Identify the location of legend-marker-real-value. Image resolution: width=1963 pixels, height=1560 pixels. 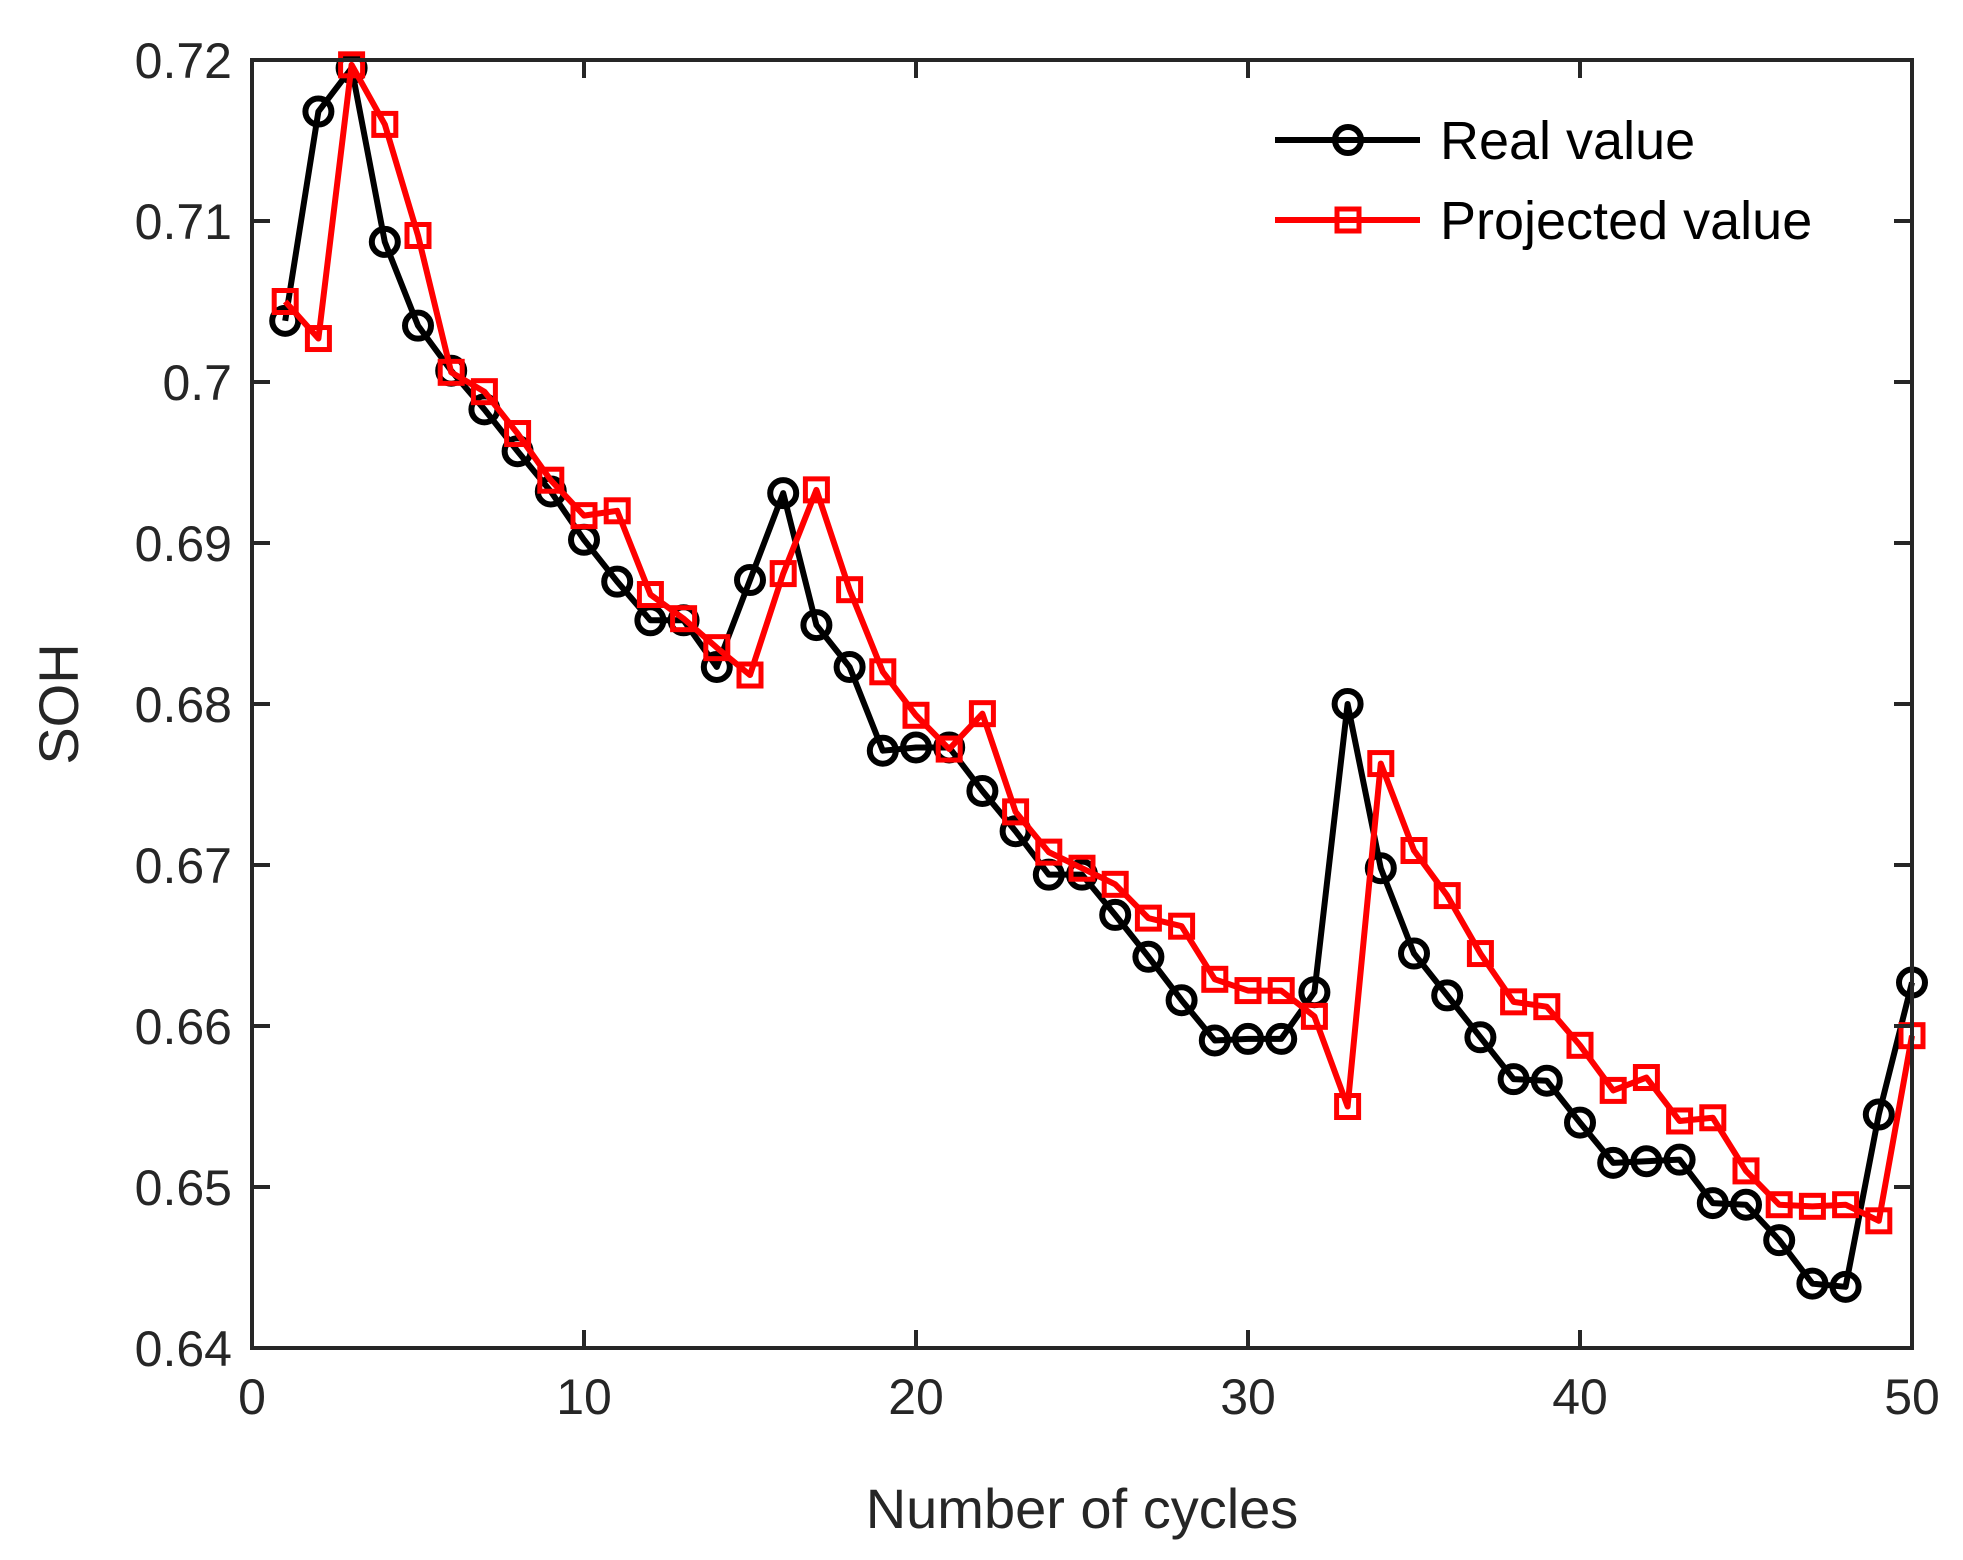
(1348, 140).